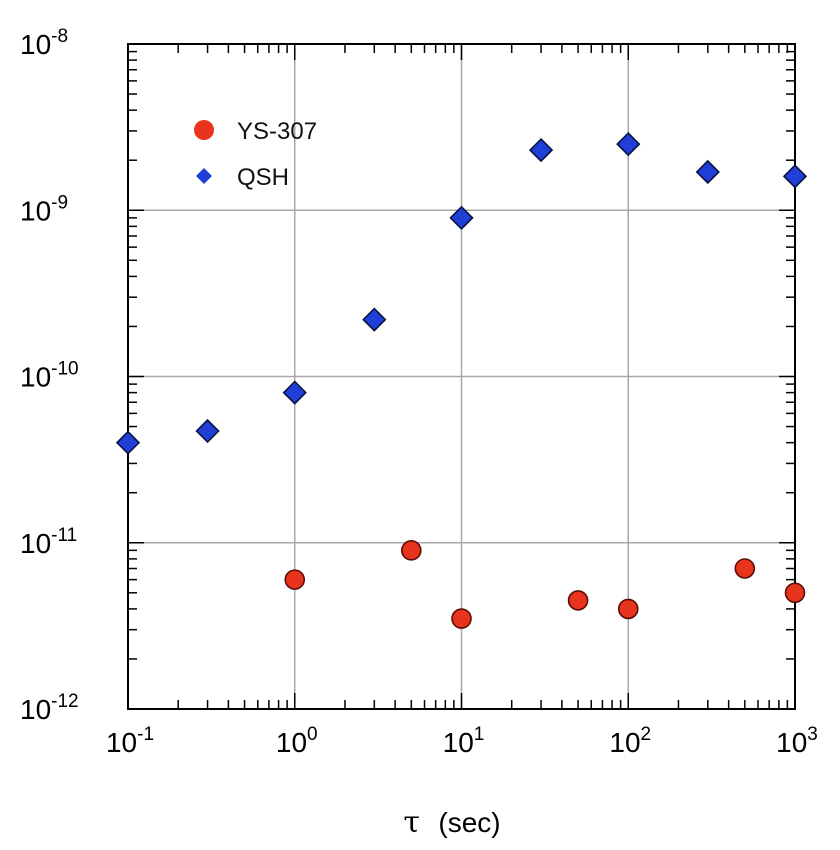  What do you see at coordinates (64, 701) in the screenshot?
I see `y-tick-label-exponent: -12` at bounding box center [64, 701].